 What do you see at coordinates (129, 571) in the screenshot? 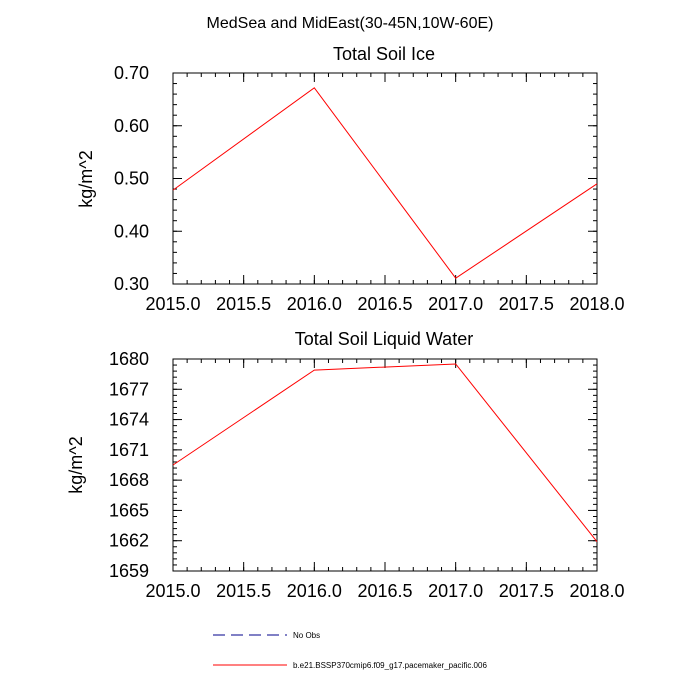
I see `y-tick-label: 1659` at bounding box center [129, 571].